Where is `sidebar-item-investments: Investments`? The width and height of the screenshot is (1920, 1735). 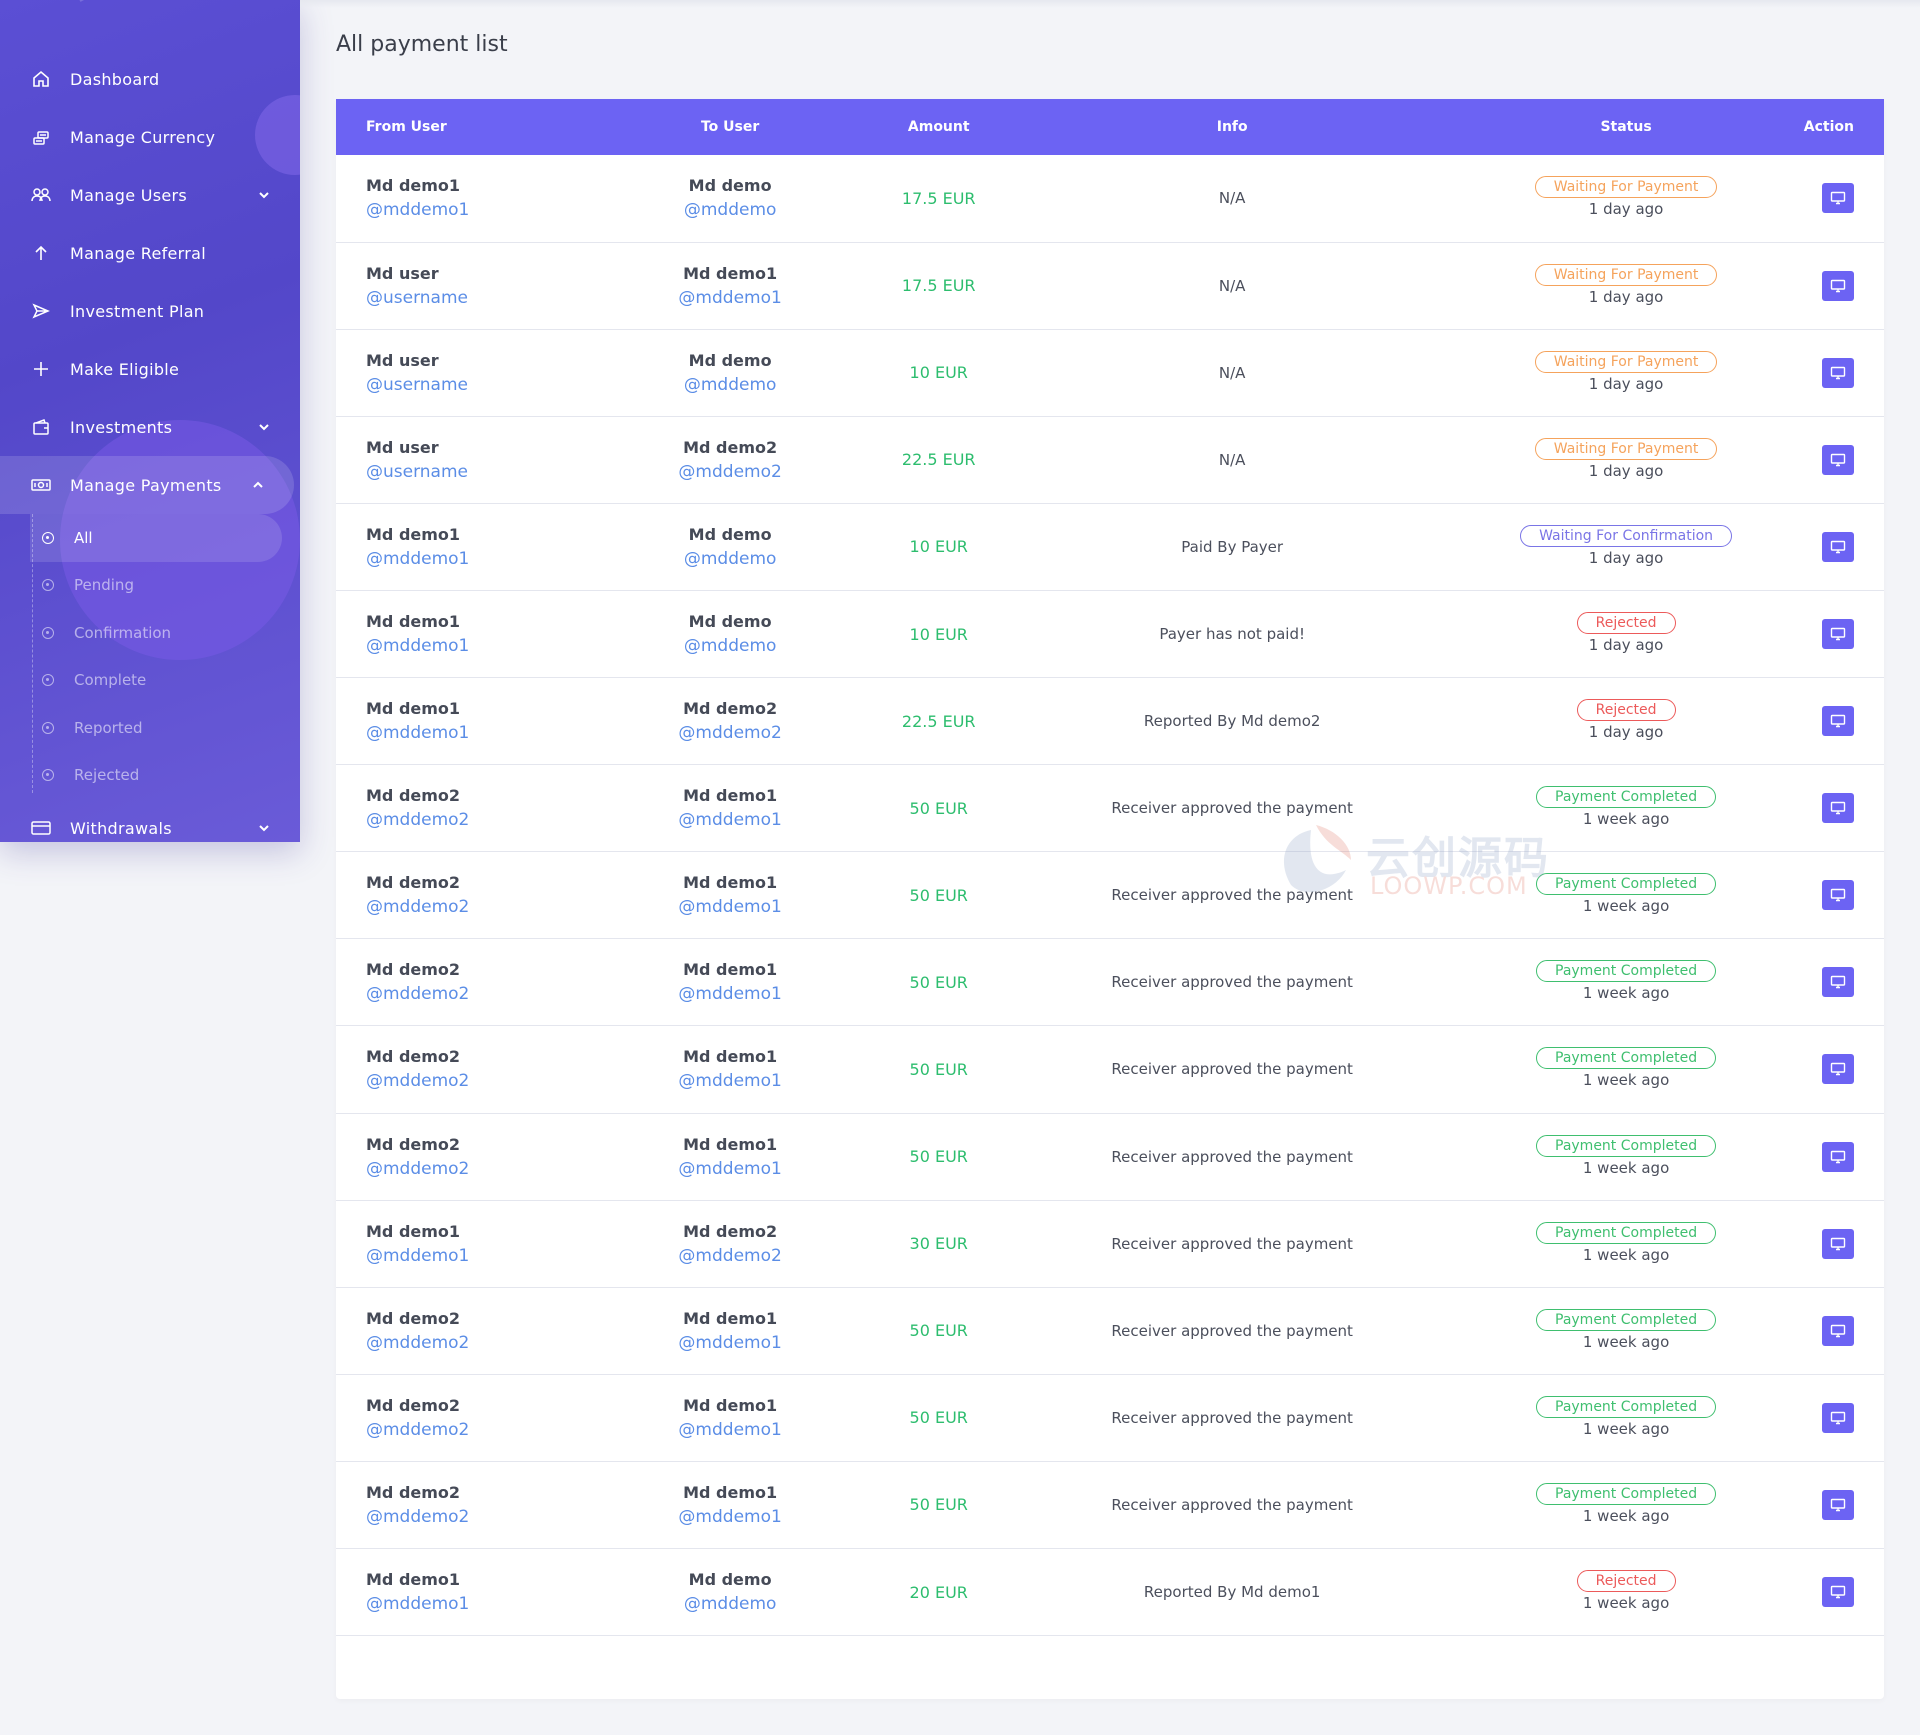
sidebar-item-investments: Investments is located at coordinates (150, 427).